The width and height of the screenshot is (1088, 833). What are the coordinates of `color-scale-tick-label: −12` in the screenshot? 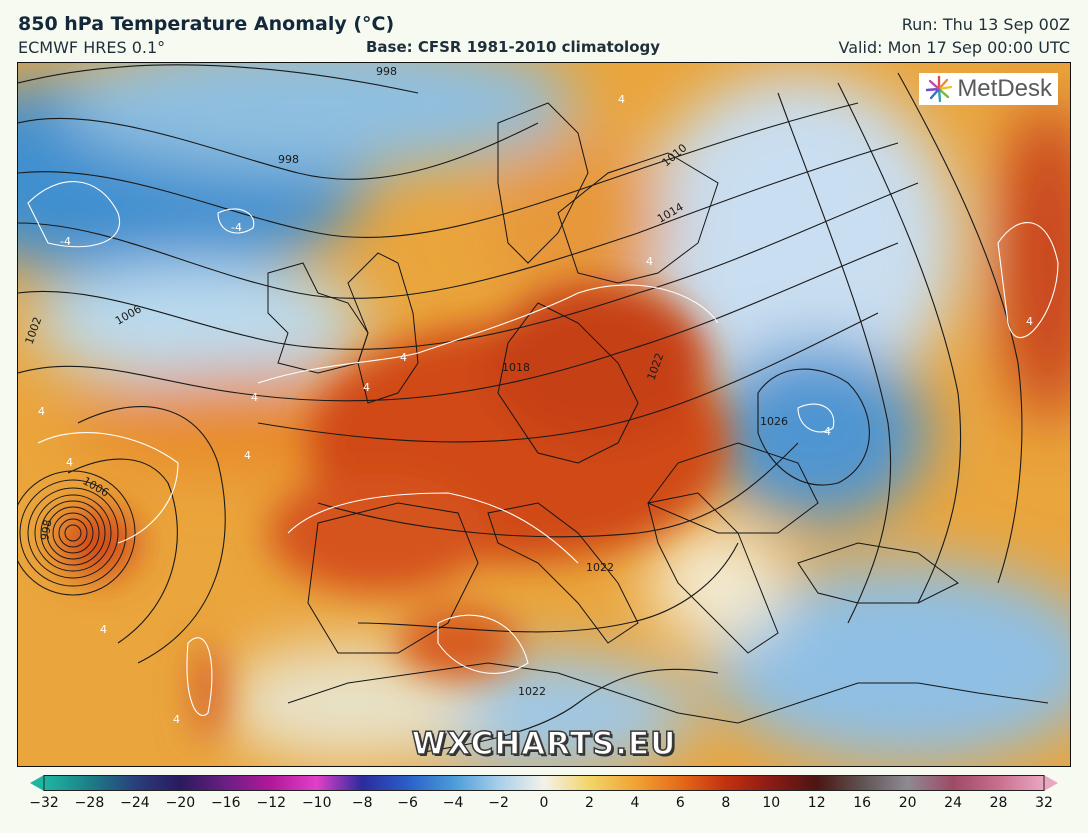 It's located at (271, 803).